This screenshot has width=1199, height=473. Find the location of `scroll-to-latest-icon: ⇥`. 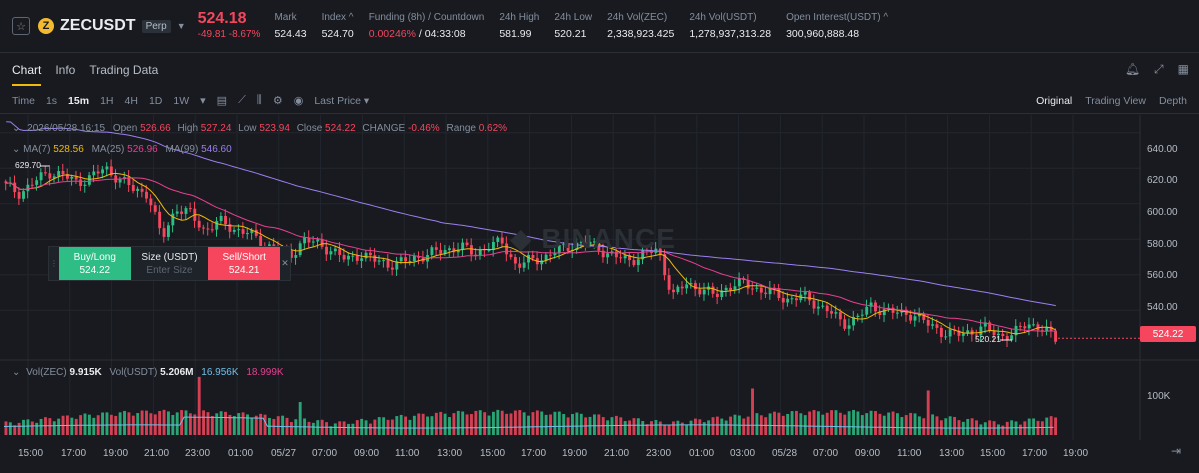

scroll-to-latest-icon: ⇥ is located at coordinates (1175, 451).